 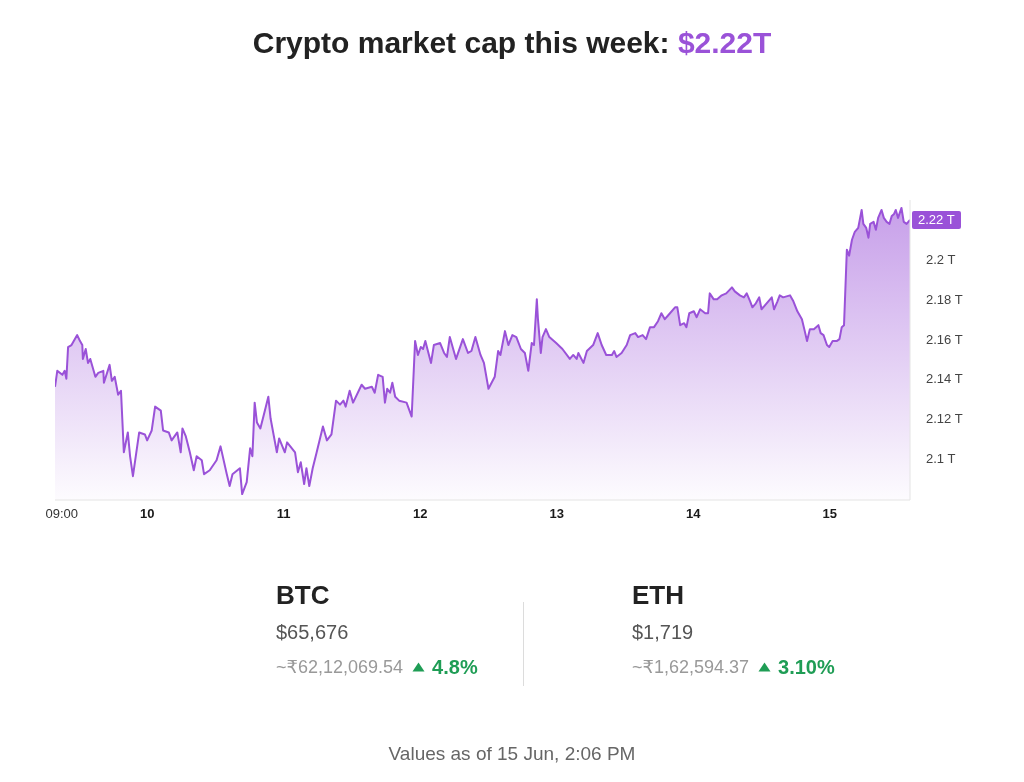 What do you see at coordinates (420, 513) in the screenshot?
I see `x-tick-label: 12` at bounding box center [420, 513].